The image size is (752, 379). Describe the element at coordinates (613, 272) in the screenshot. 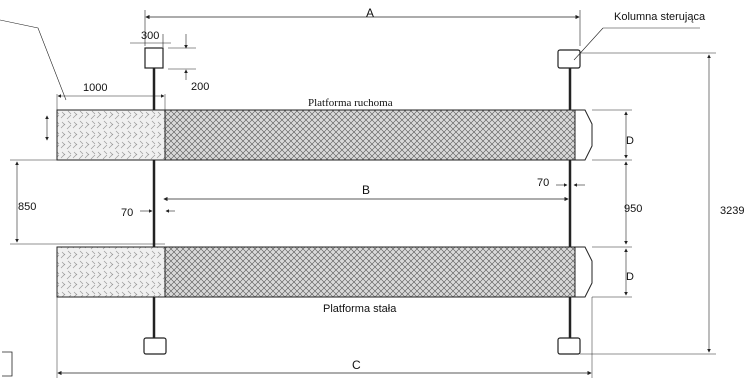

I see `dimension-d-bottom: D` at that location.